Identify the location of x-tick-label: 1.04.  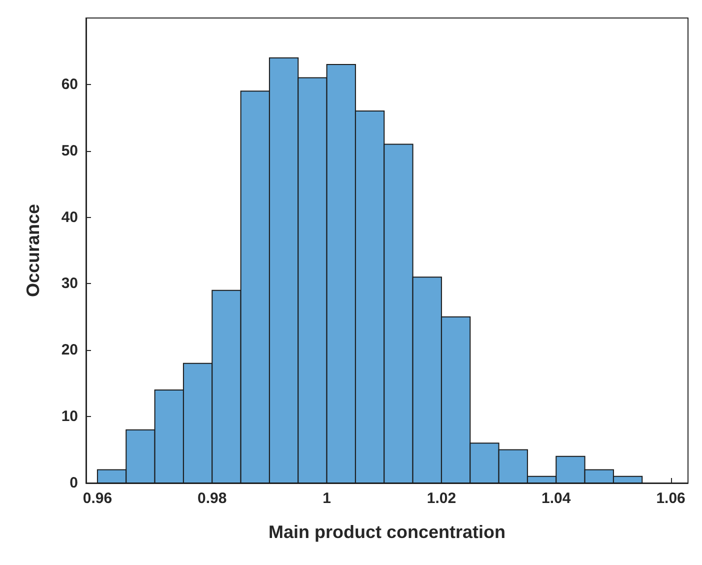
(557, 498).